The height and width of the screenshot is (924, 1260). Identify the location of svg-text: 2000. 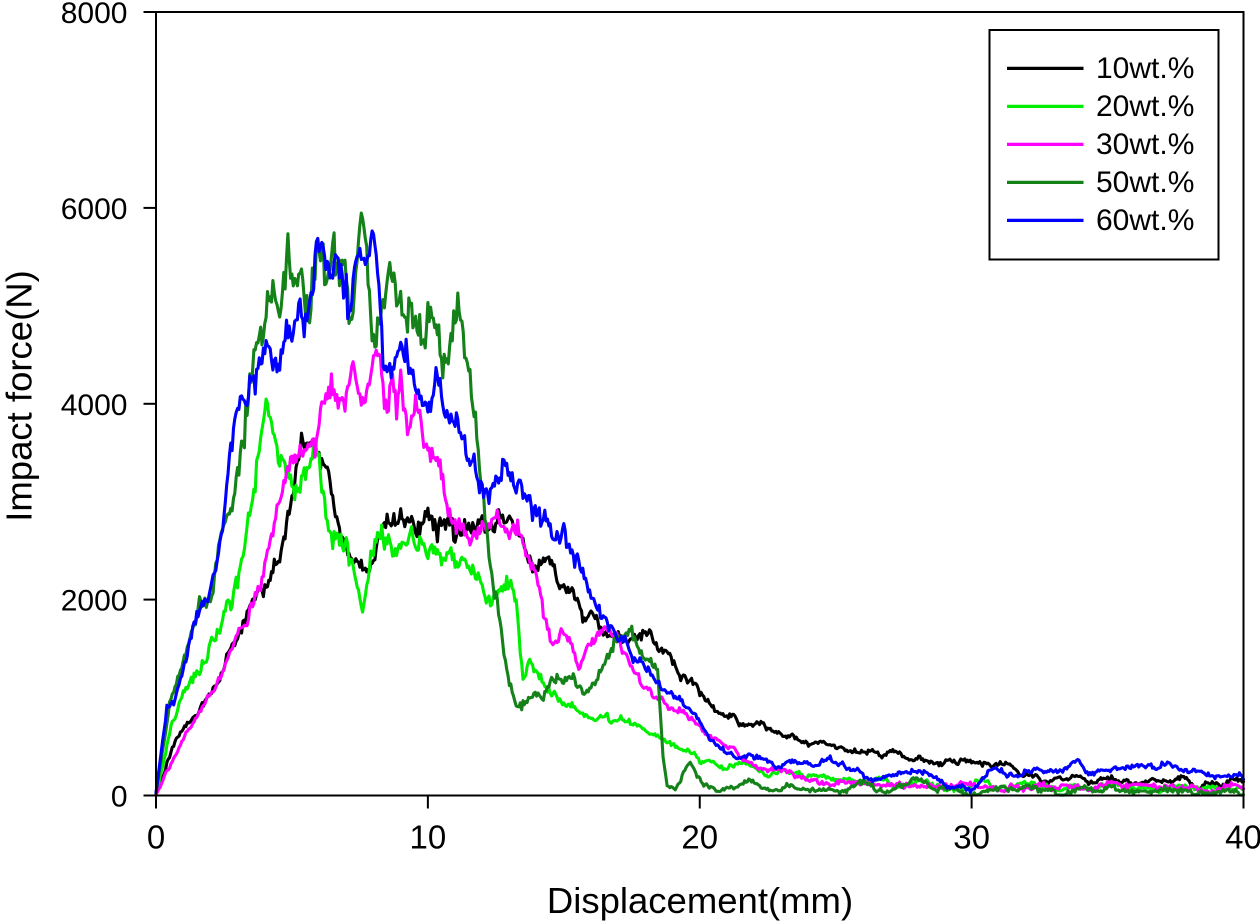
(94, 601).